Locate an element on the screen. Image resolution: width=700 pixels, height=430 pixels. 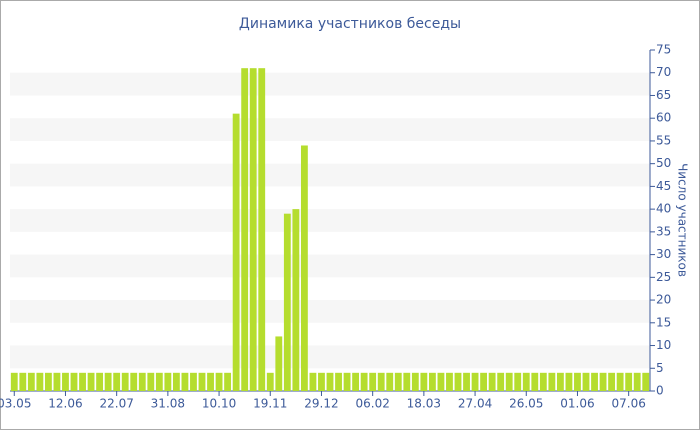
x-tick-label: 27.04 is located at coordinates (475, 404).